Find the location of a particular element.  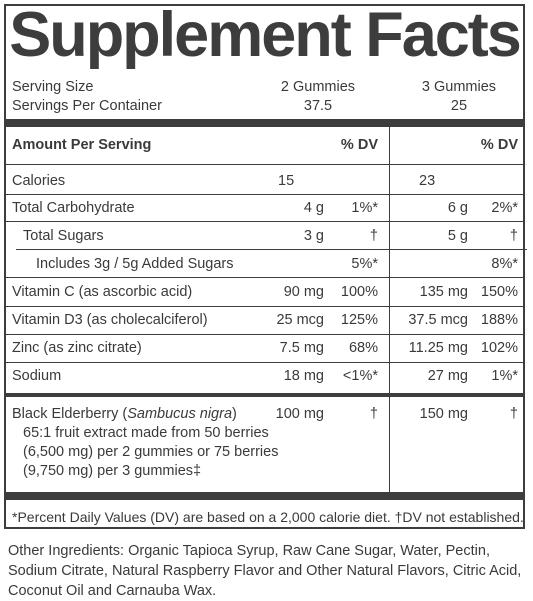

row-name: Vitamin C (as ascorbic acid) is located at coordinates (102, 292).